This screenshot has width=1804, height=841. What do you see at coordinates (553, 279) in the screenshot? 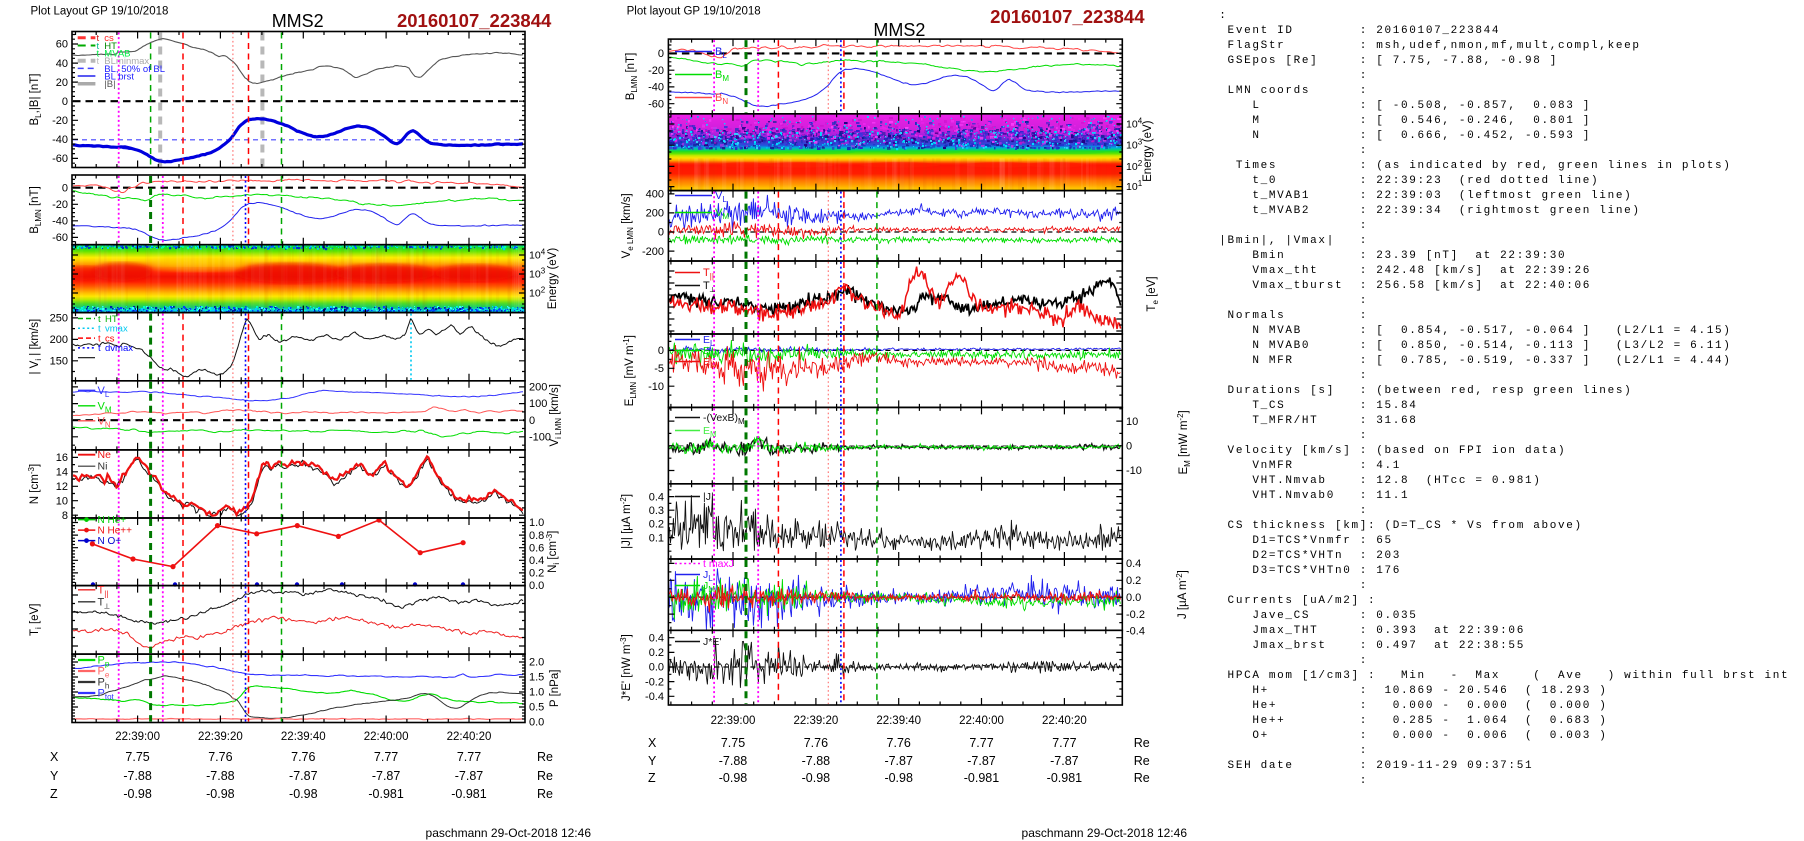
I see `svg-text: Energy (eV)` at bounding box center [553, 279].